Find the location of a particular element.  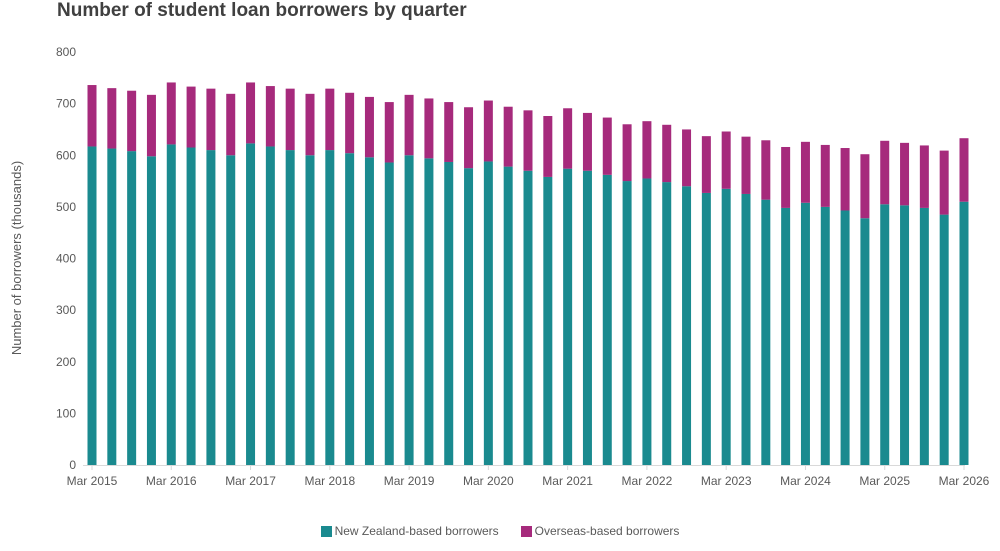

legend-item-nz: New Zealand-based borrowers is located at coordinates (409, 531).